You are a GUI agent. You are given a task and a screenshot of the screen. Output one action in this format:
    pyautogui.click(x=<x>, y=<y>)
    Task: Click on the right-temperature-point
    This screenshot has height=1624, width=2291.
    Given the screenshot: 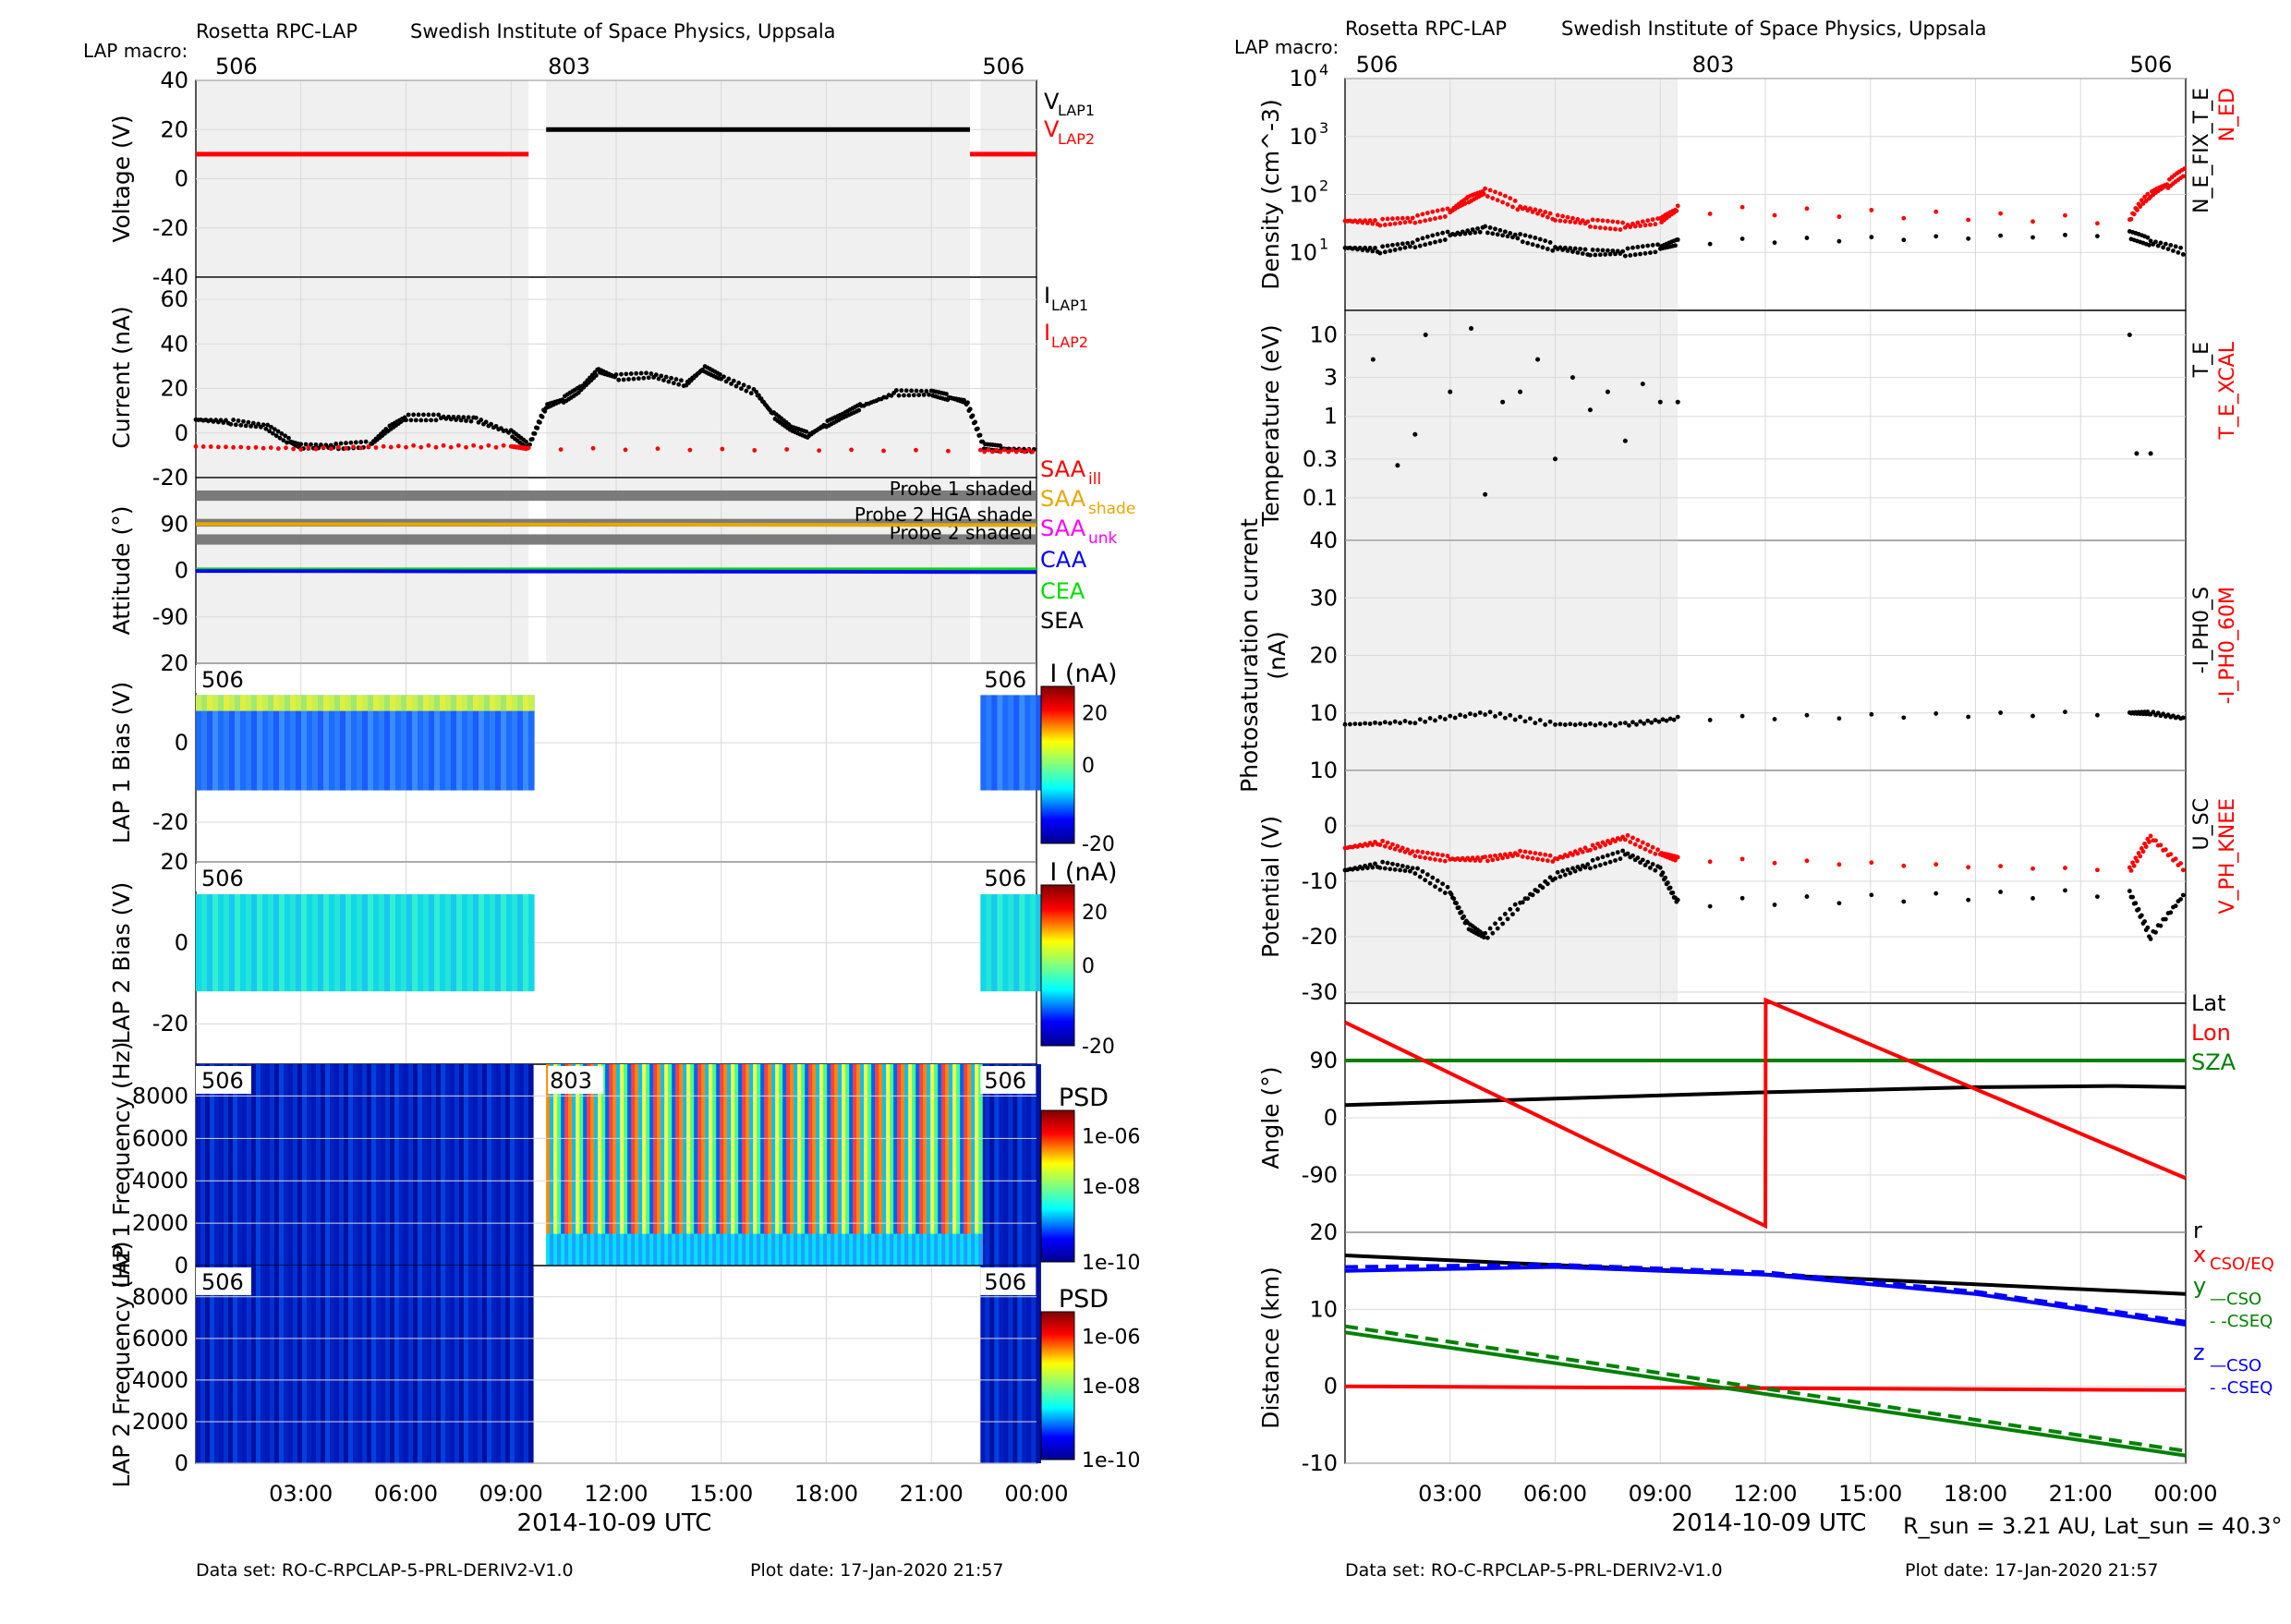 What is the action you would take?
    pyautogui.click(x=2130, y=335)
    